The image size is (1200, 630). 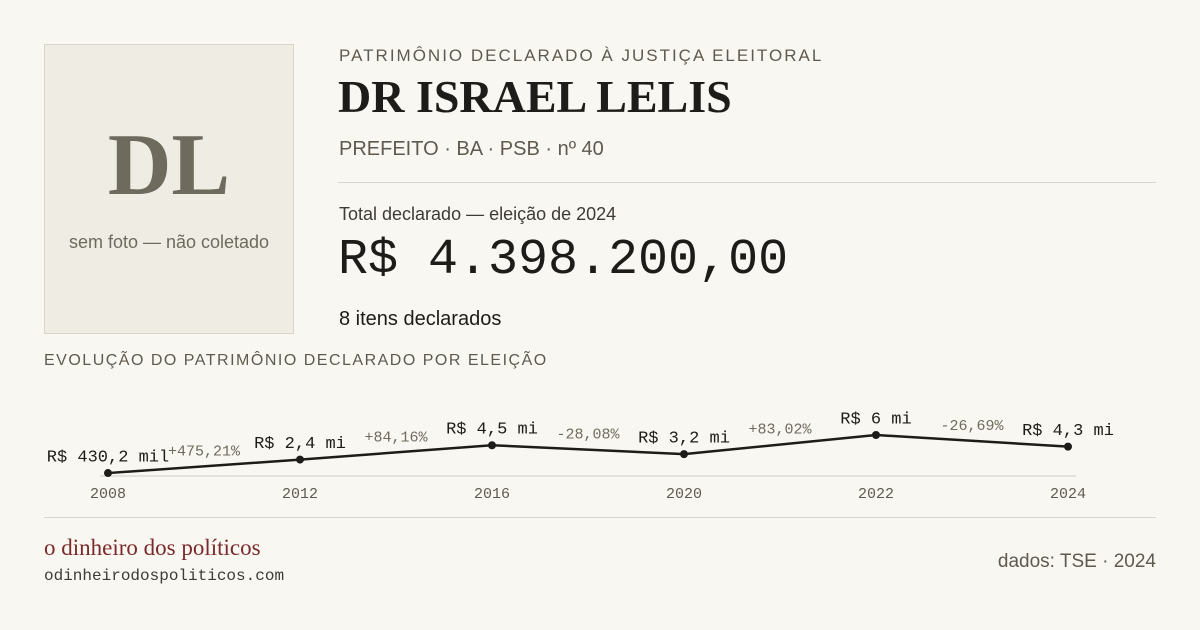 I want to click on x-tick-label: 2012, so click(x=300, y=494).